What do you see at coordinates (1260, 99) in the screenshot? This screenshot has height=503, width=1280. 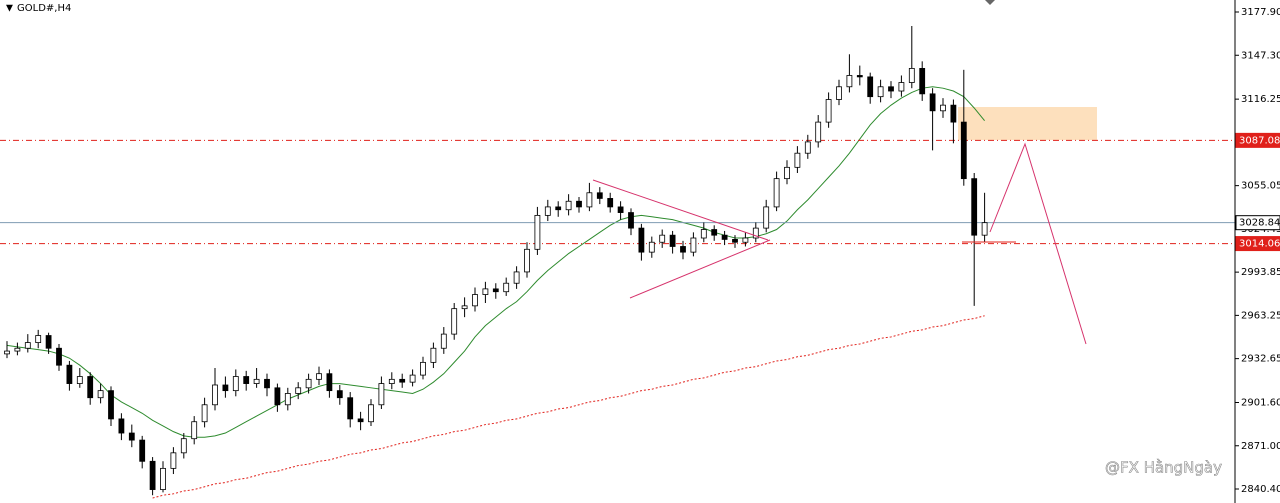 I see `y-tick-label: 3116.25` at bounding box center [1260, 99].